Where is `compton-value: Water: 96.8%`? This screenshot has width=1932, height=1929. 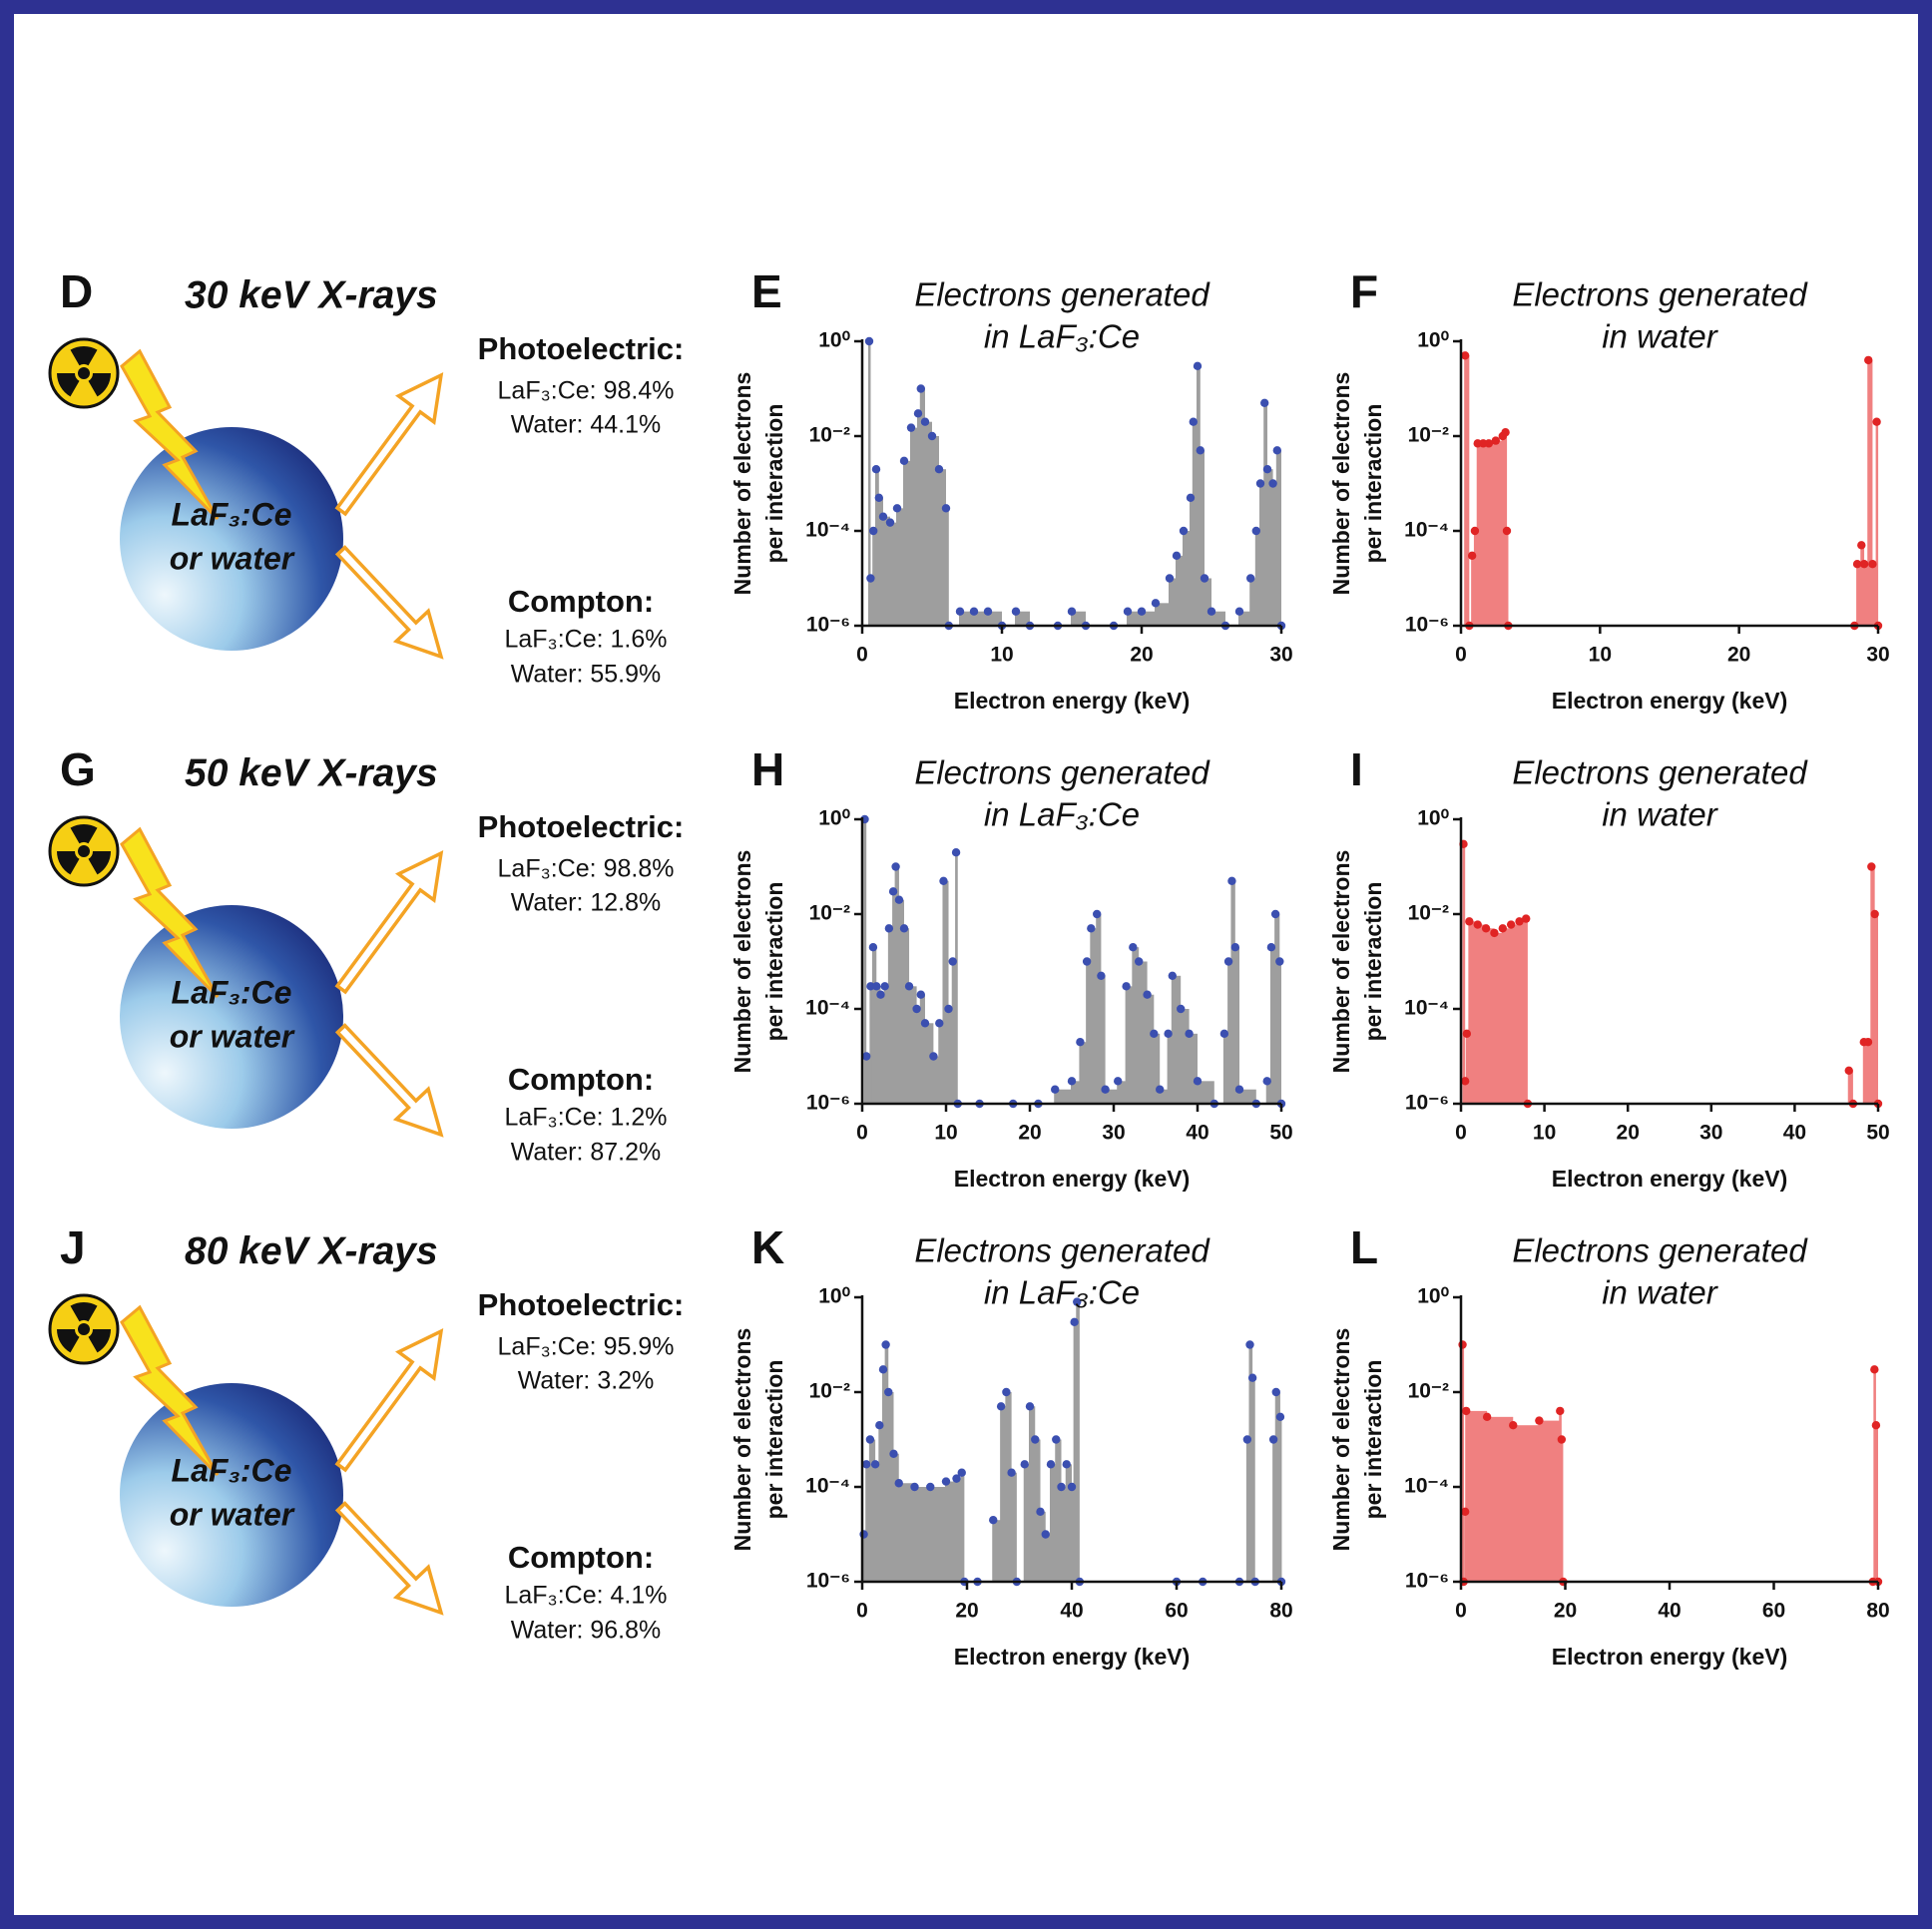 compton-value: Water: 96.8% is located at coordinates (586, 1631).